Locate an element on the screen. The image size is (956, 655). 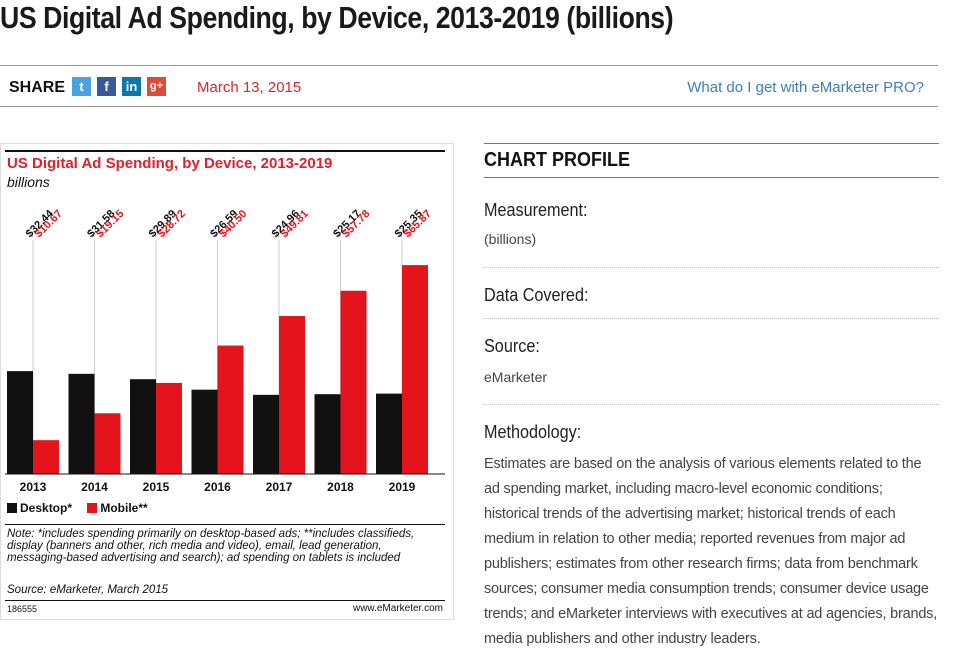
emarketer-pro-link: What do I get with eMarketer PRO? is located at coordinates (805, 87).